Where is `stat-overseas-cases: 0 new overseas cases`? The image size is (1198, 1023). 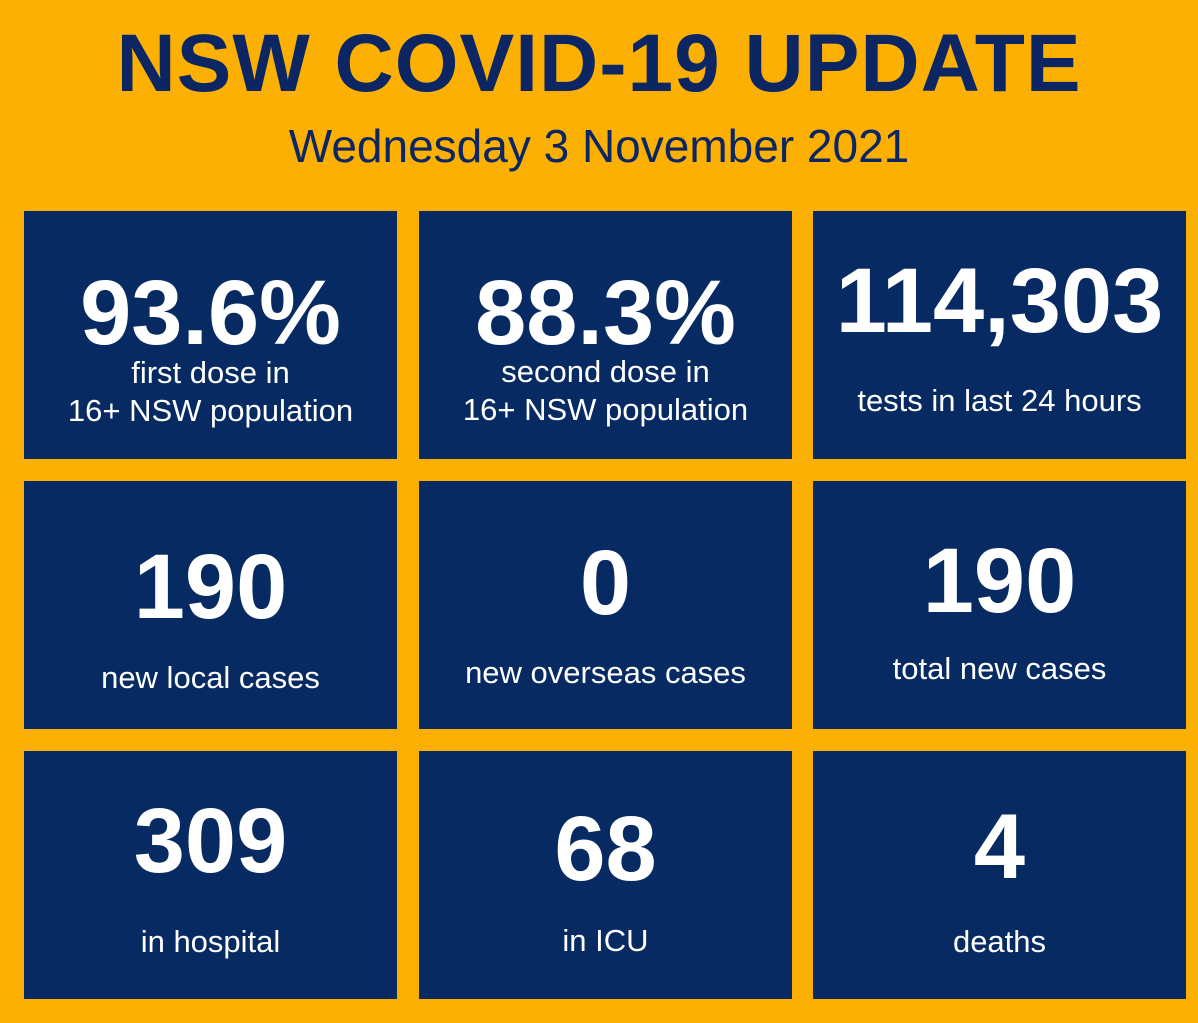 stat-overseas-cases: 0 new overseas cases is located at coordinates (605, 605).